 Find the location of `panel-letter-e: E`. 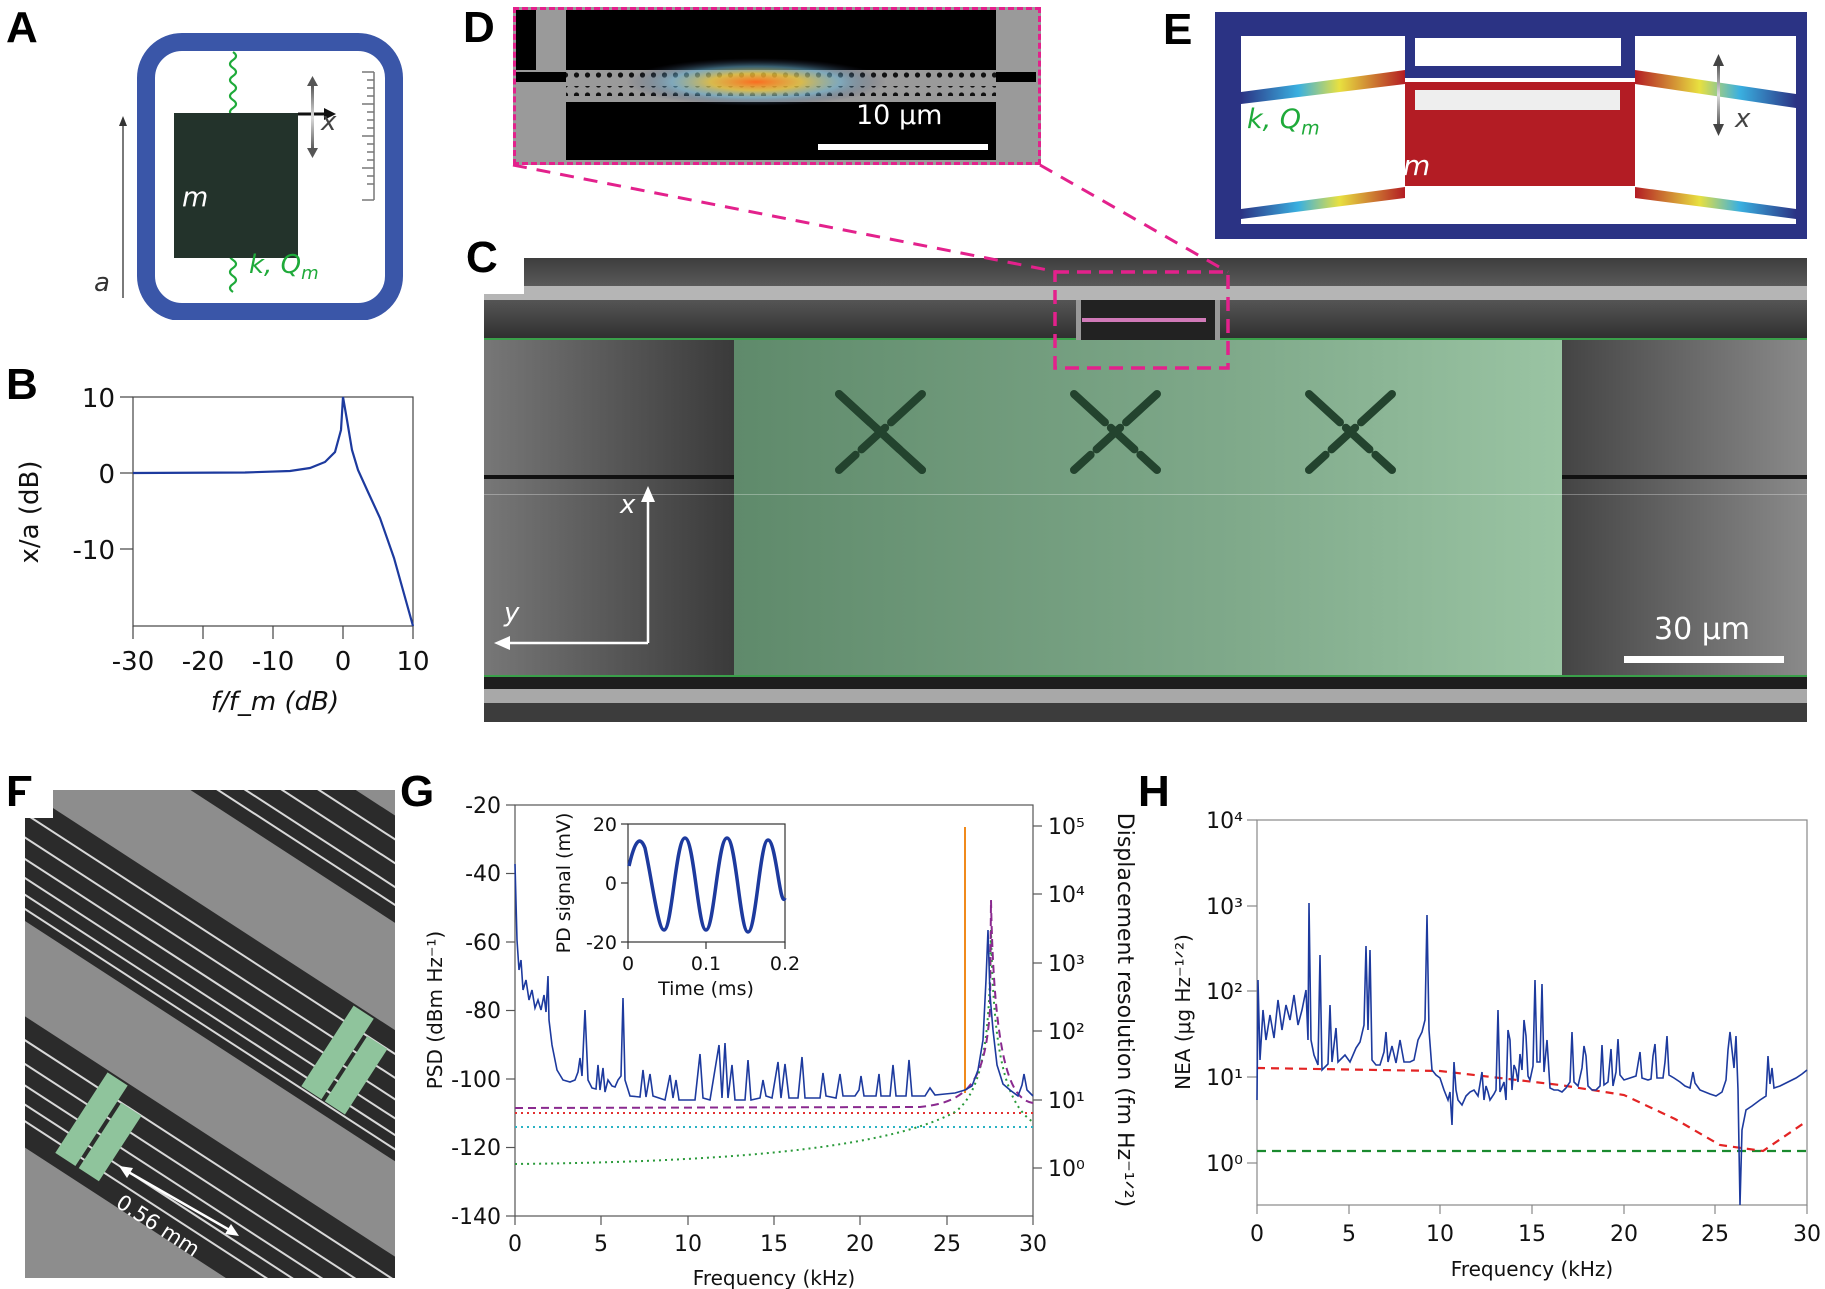

panel-letter-e: E is located at coordinates (1178, 29).